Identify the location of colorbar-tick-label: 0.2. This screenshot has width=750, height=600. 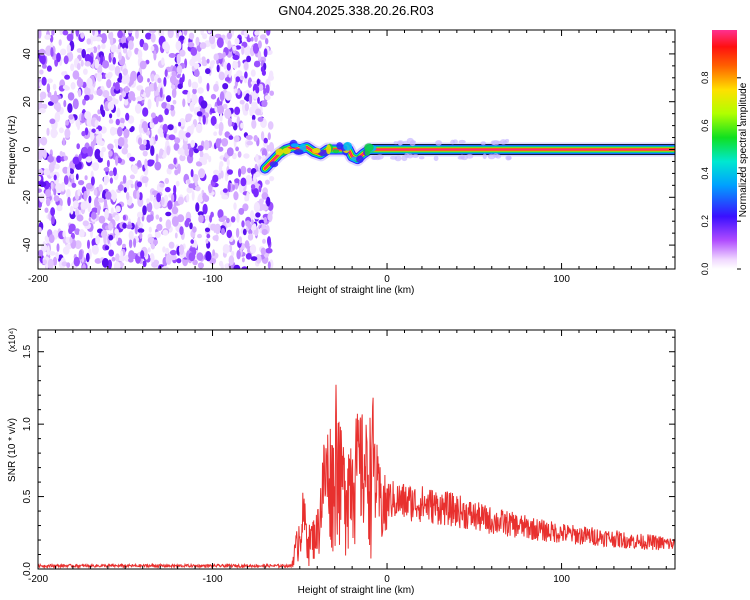
(705, 221).